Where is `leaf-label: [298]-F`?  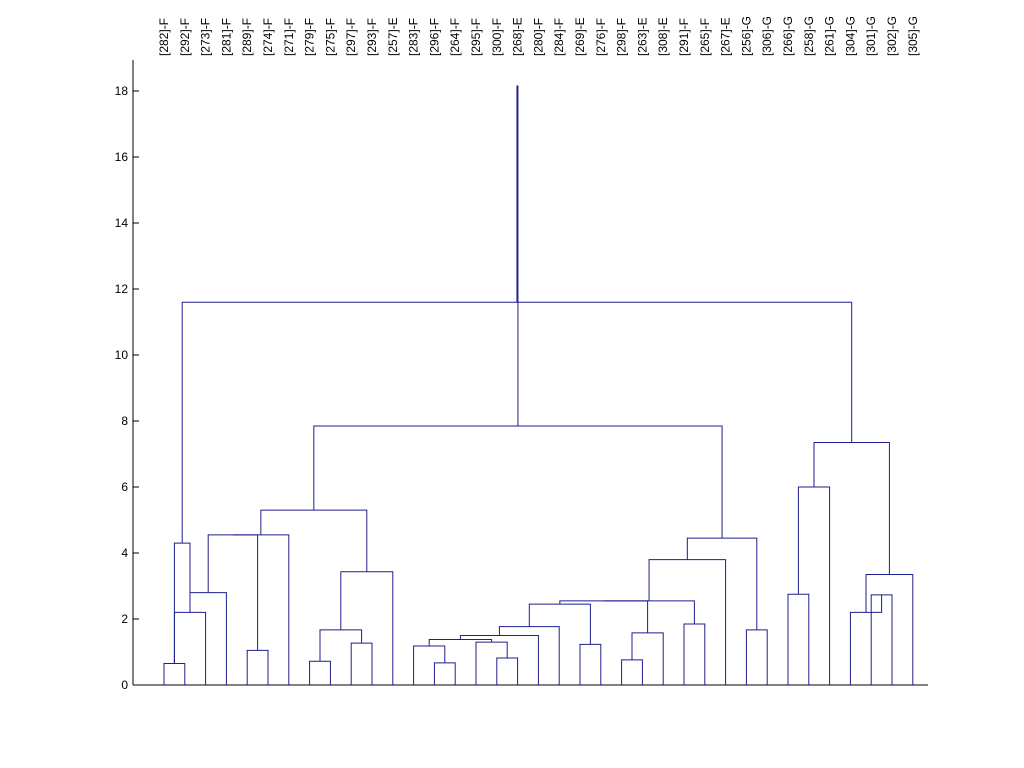
leaf-label: [298]-F is located at coordinates (622, 37).